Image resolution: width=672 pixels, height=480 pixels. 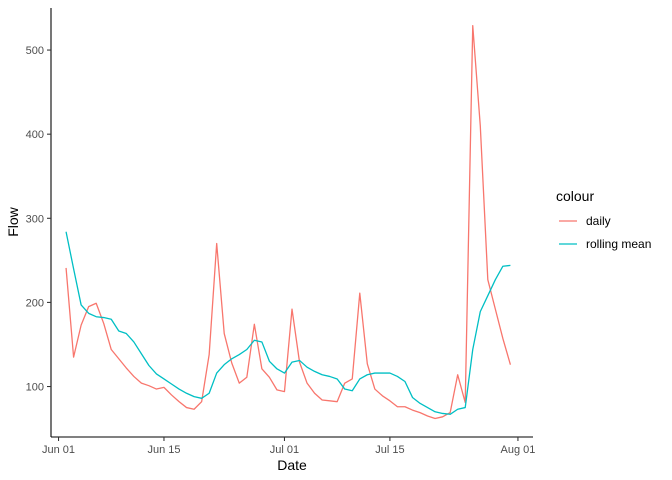 I want to click on y-tick-label: 200, so click(x=35, y=303).